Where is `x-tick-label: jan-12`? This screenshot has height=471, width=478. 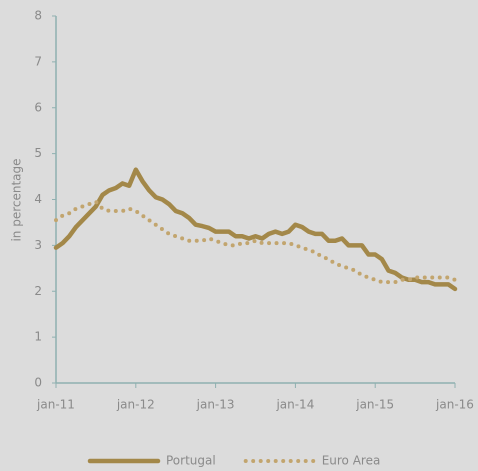
x-tick-label: jan-12 is located at coordinates (135, 405).